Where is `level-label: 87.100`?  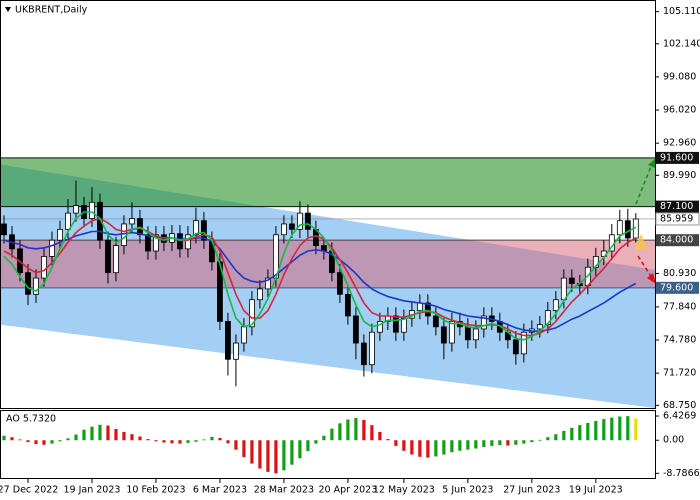
level-label: 87.100 is located at coordinates (676, 206).